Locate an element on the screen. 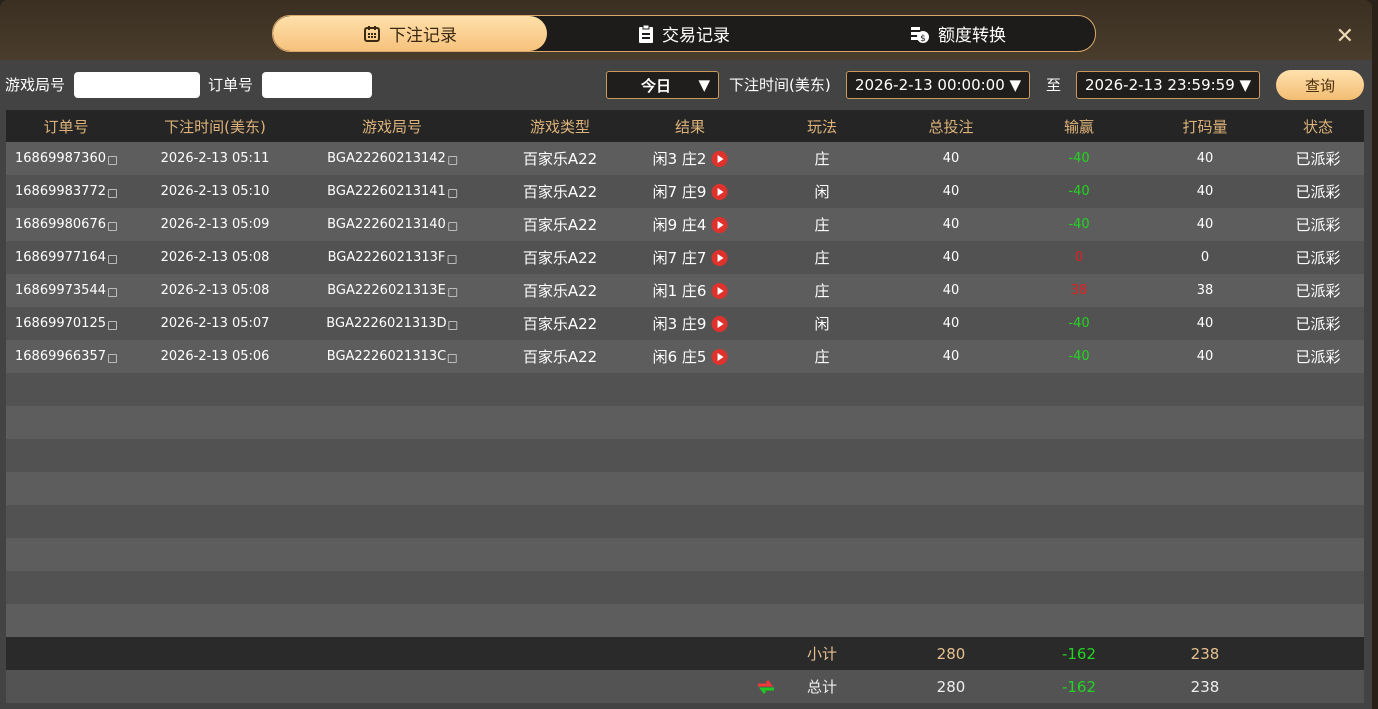 The image size is (1378, 709). status-text: 已派彩 is located at coordinates (1318, 258).